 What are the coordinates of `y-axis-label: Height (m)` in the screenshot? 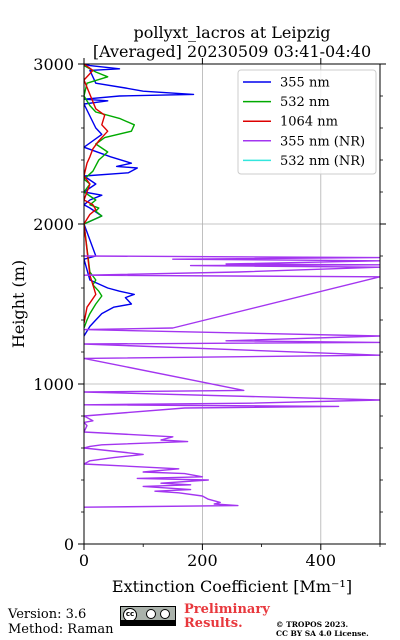 It's located at (18, 304).